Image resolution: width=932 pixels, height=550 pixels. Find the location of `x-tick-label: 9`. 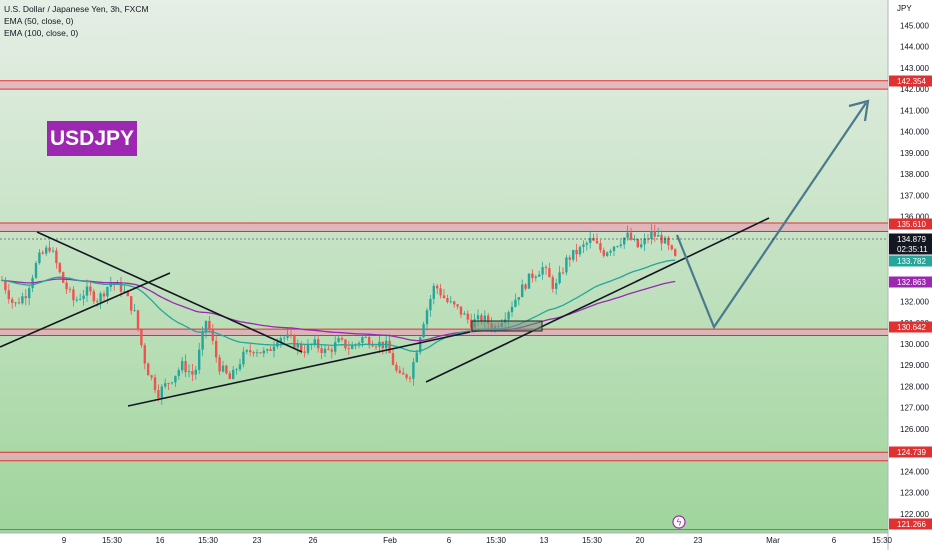

x-tick-label: 9 is located at coordinates (64, 540).